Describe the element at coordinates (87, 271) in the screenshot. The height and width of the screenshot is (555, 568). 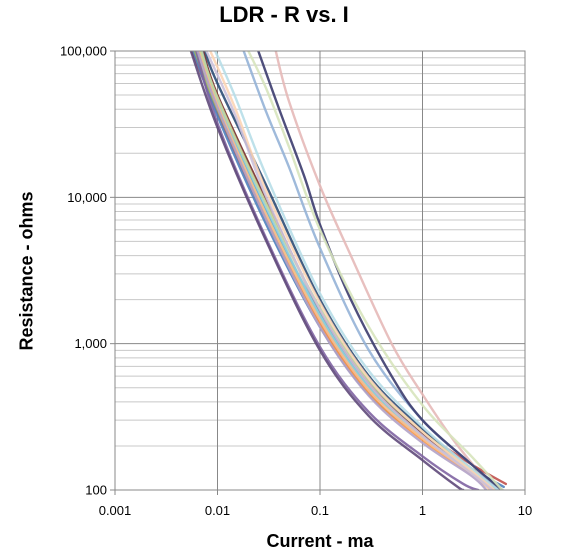
I see `y-tick-labels: 100 1,000 10,000 100,000` at that location.